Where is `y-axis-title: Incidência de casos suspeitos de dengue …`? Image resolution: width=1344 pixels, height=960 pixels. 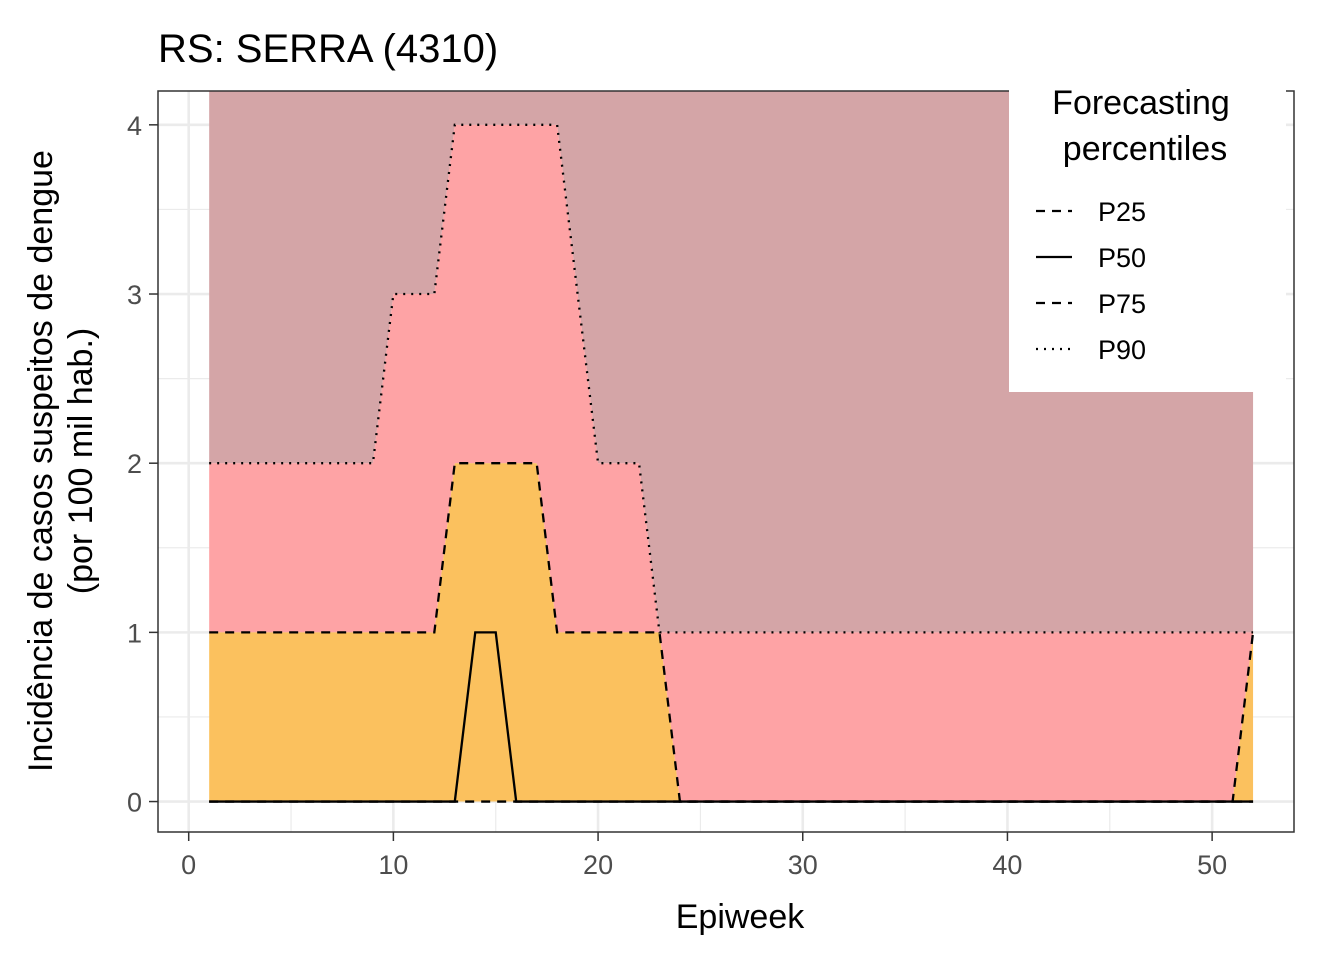 y-axis-title: Incidência de casos suspeitos de dengue … is located at coordinates (61, 461).